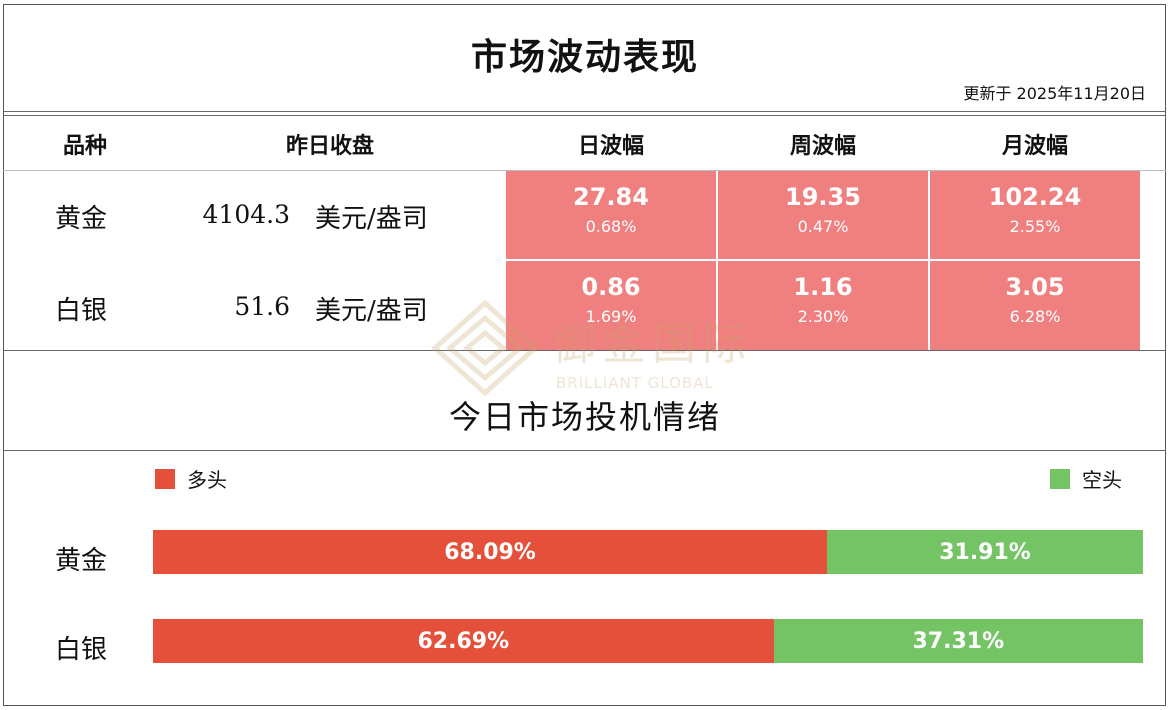  Describe the element at coordinates (81, 219) in the screenshot. I see `row-gold-label: 黄金` at that location.